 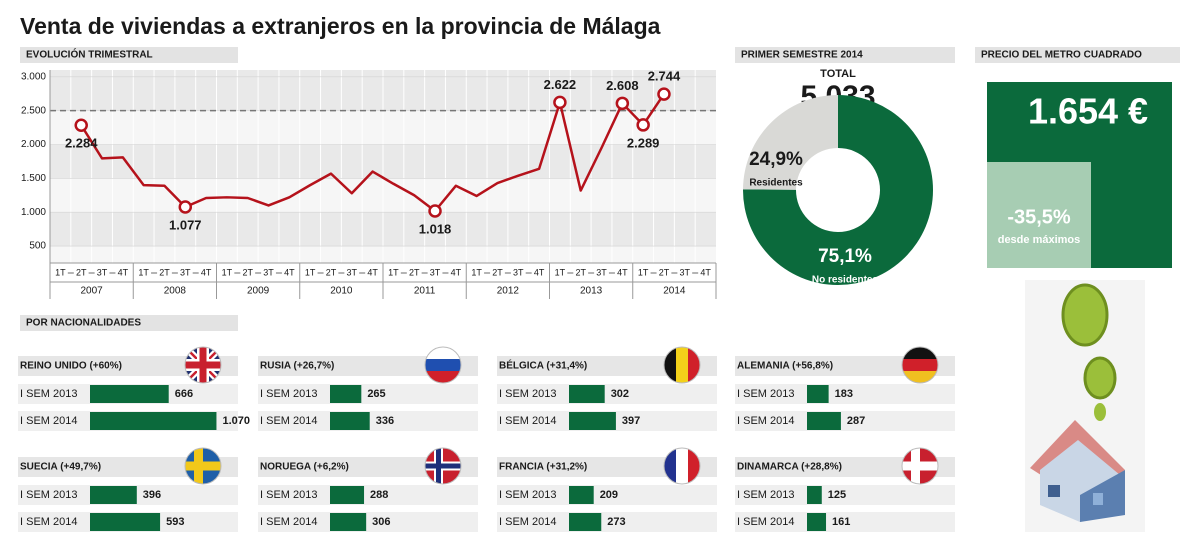 I want to click on data-label: 2.289, so click(x=643, y=142).